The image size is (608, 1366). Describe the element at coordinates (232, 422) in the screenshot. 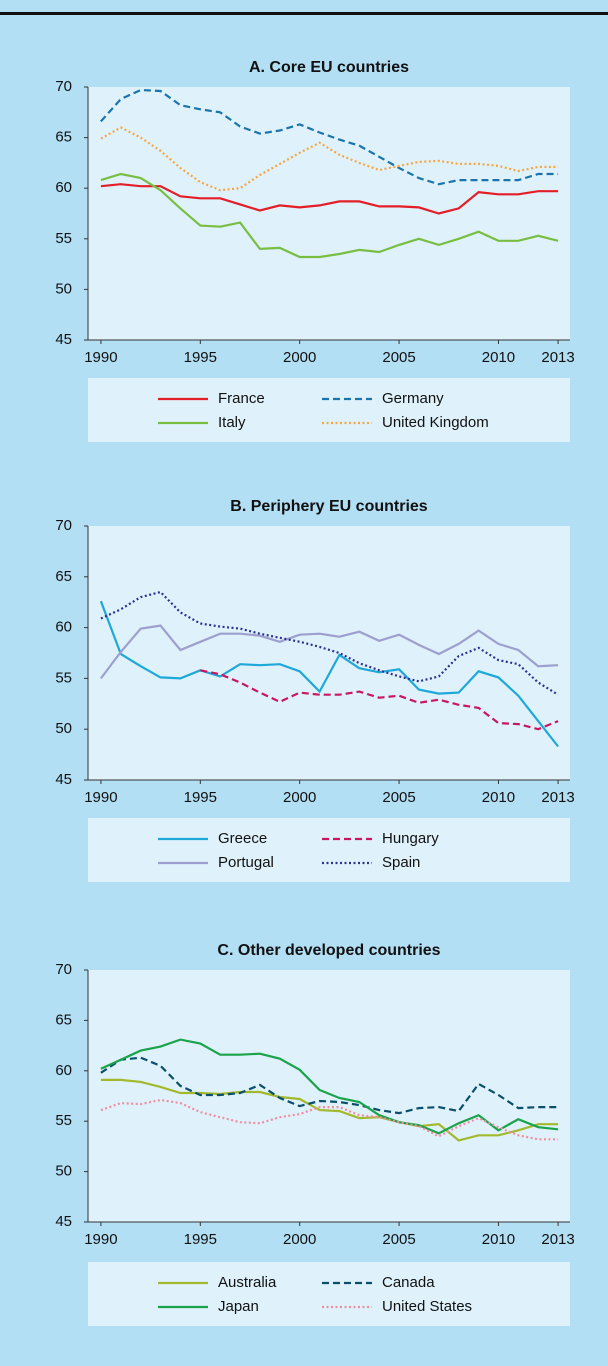

I see `legend-label: Italy` at that location.